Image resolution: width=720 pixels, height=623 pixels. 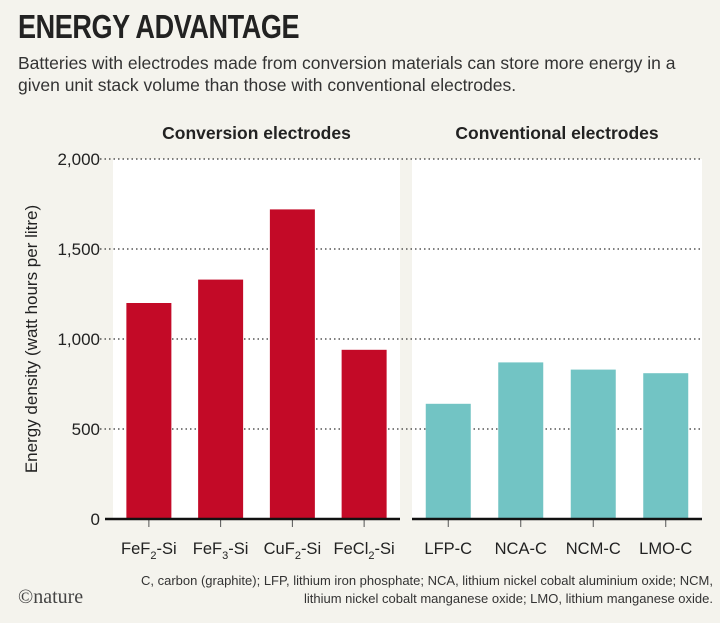 What do you see at coordinates (256, 133) in the screenshot?
I see `panel-title: Conversion electrodes` at bounding box center [256, 133].